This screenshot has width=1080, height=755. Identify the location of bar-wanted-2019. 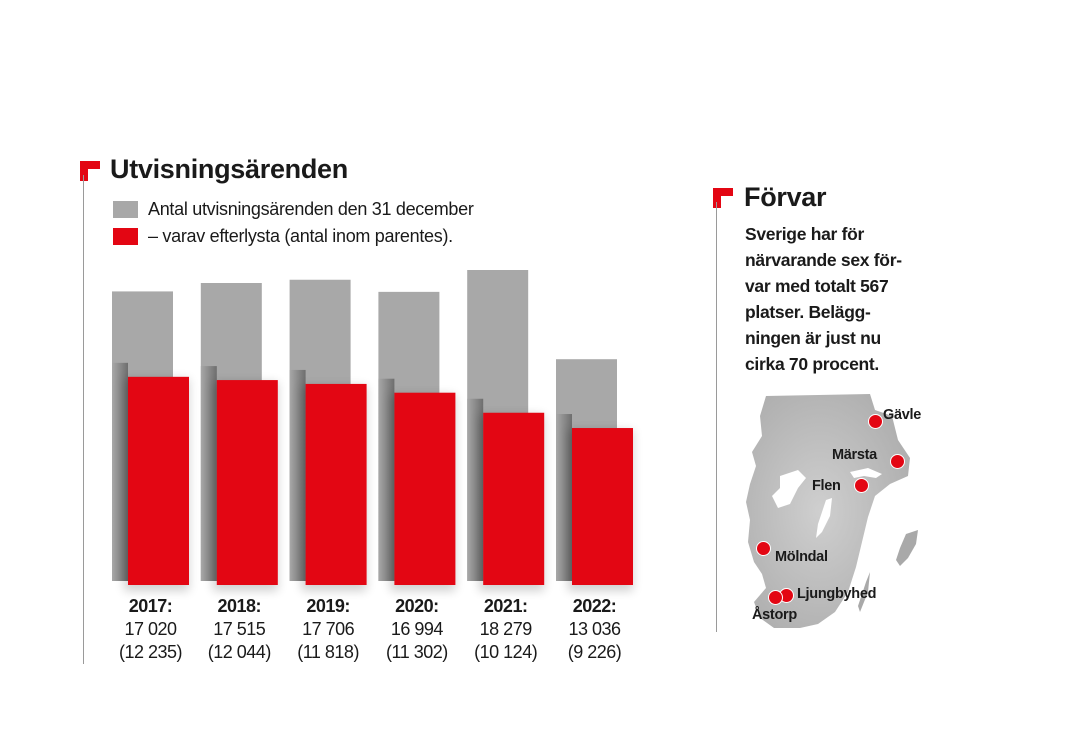
(336, 484).